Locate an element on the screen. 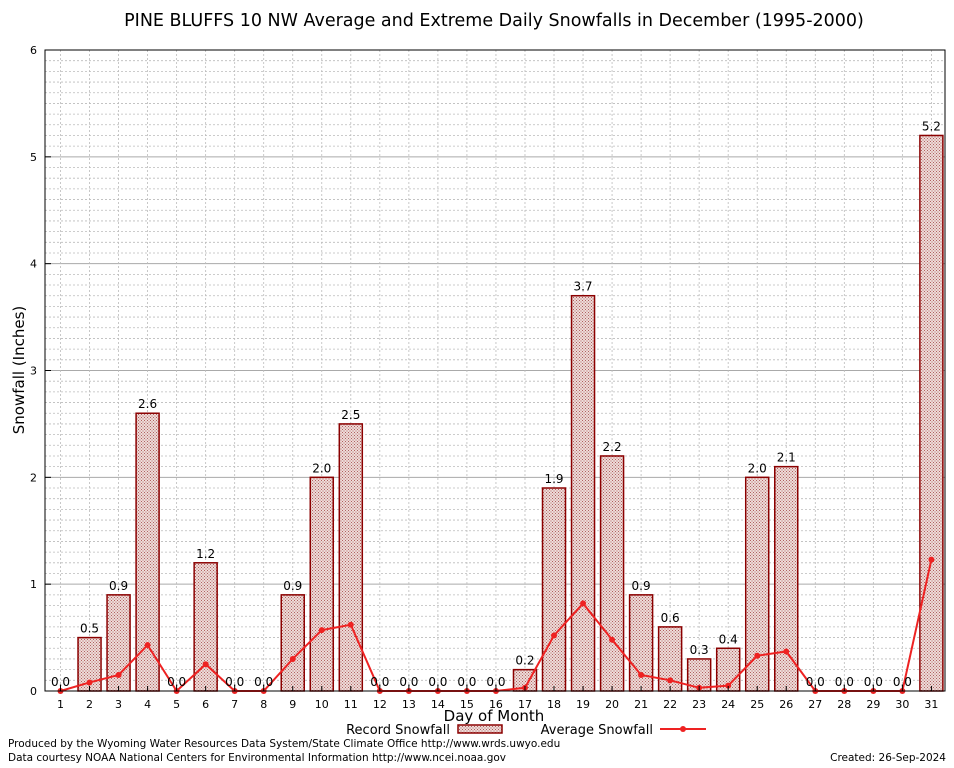 Image resolution: width=954 pixels, height=768 pixels. x-tick-label: 19 is located at coordinates (583, 704).